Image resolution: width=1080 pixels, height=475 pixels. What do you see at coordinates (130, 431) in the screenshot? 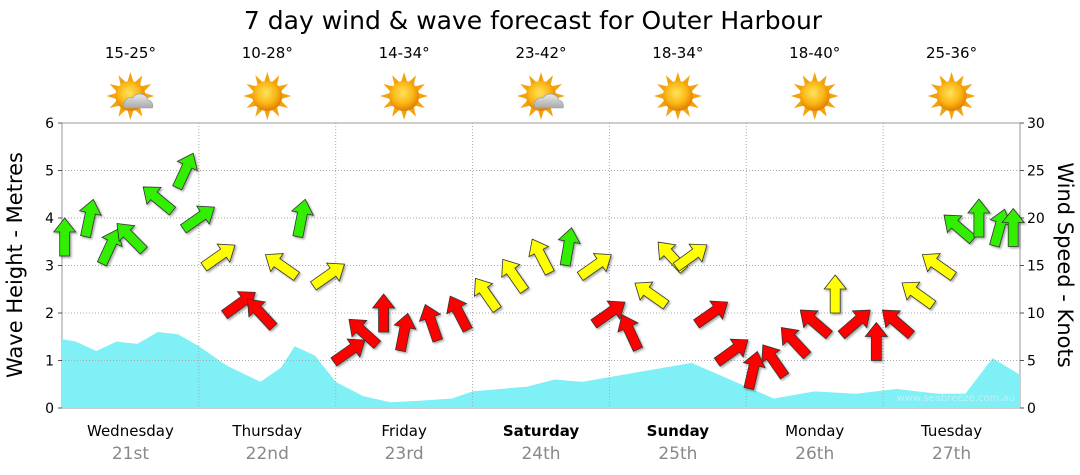
I see `day-name-label: Wednesday` at bounding box center [130, 431].